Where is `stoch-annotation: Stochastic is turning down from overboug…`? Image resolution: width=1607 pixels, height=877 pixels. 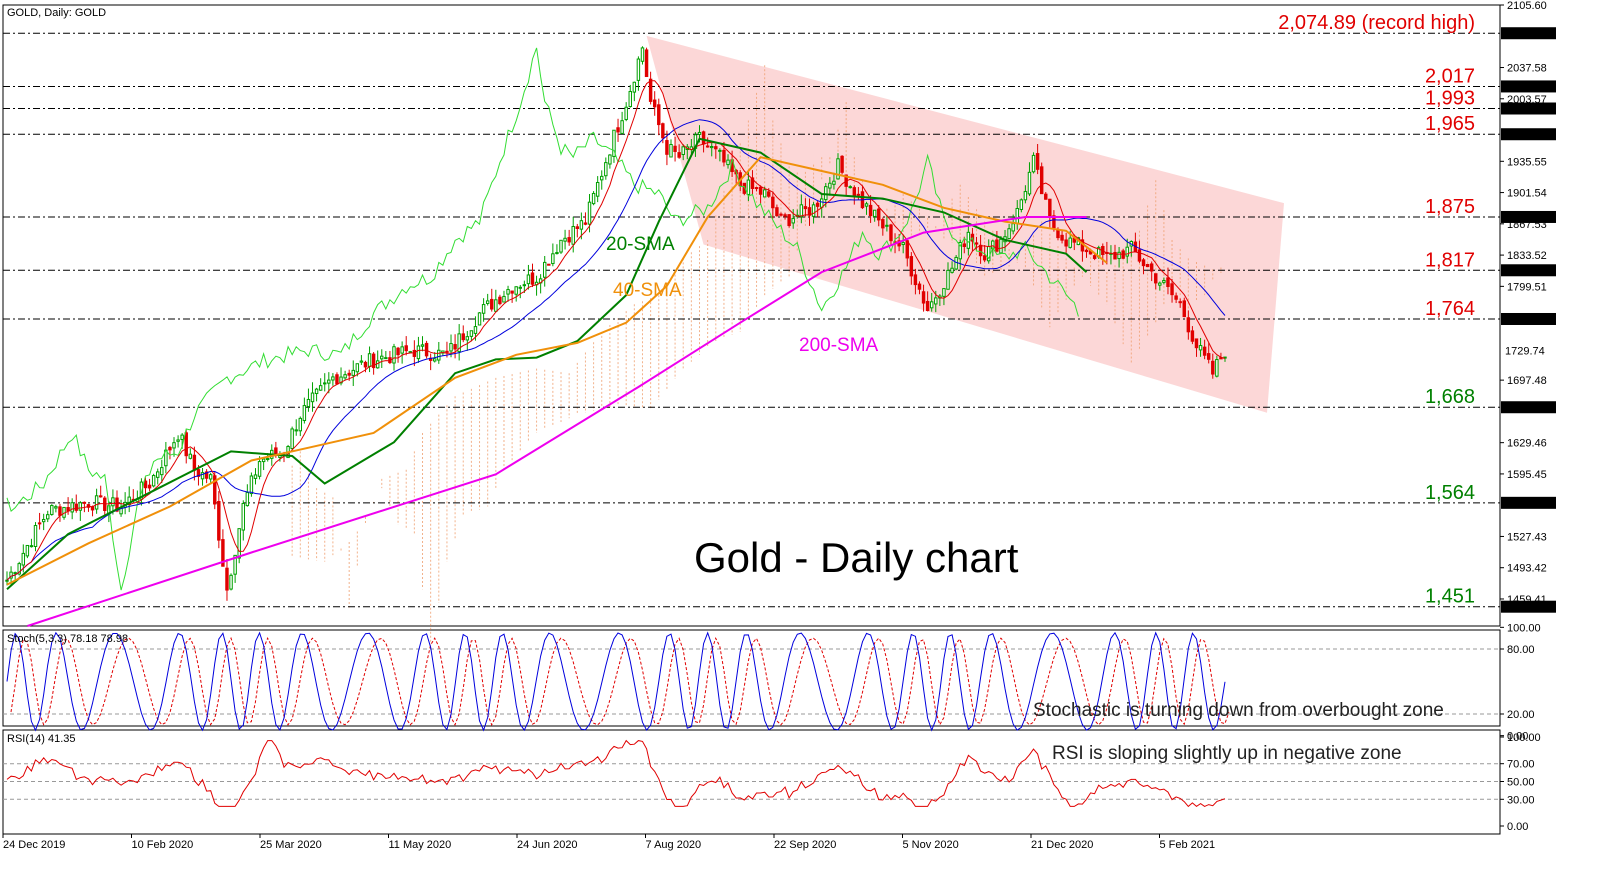 stoch-annotation: Stochastic is turning down from overboug… is located at coordinates (1238, 710).